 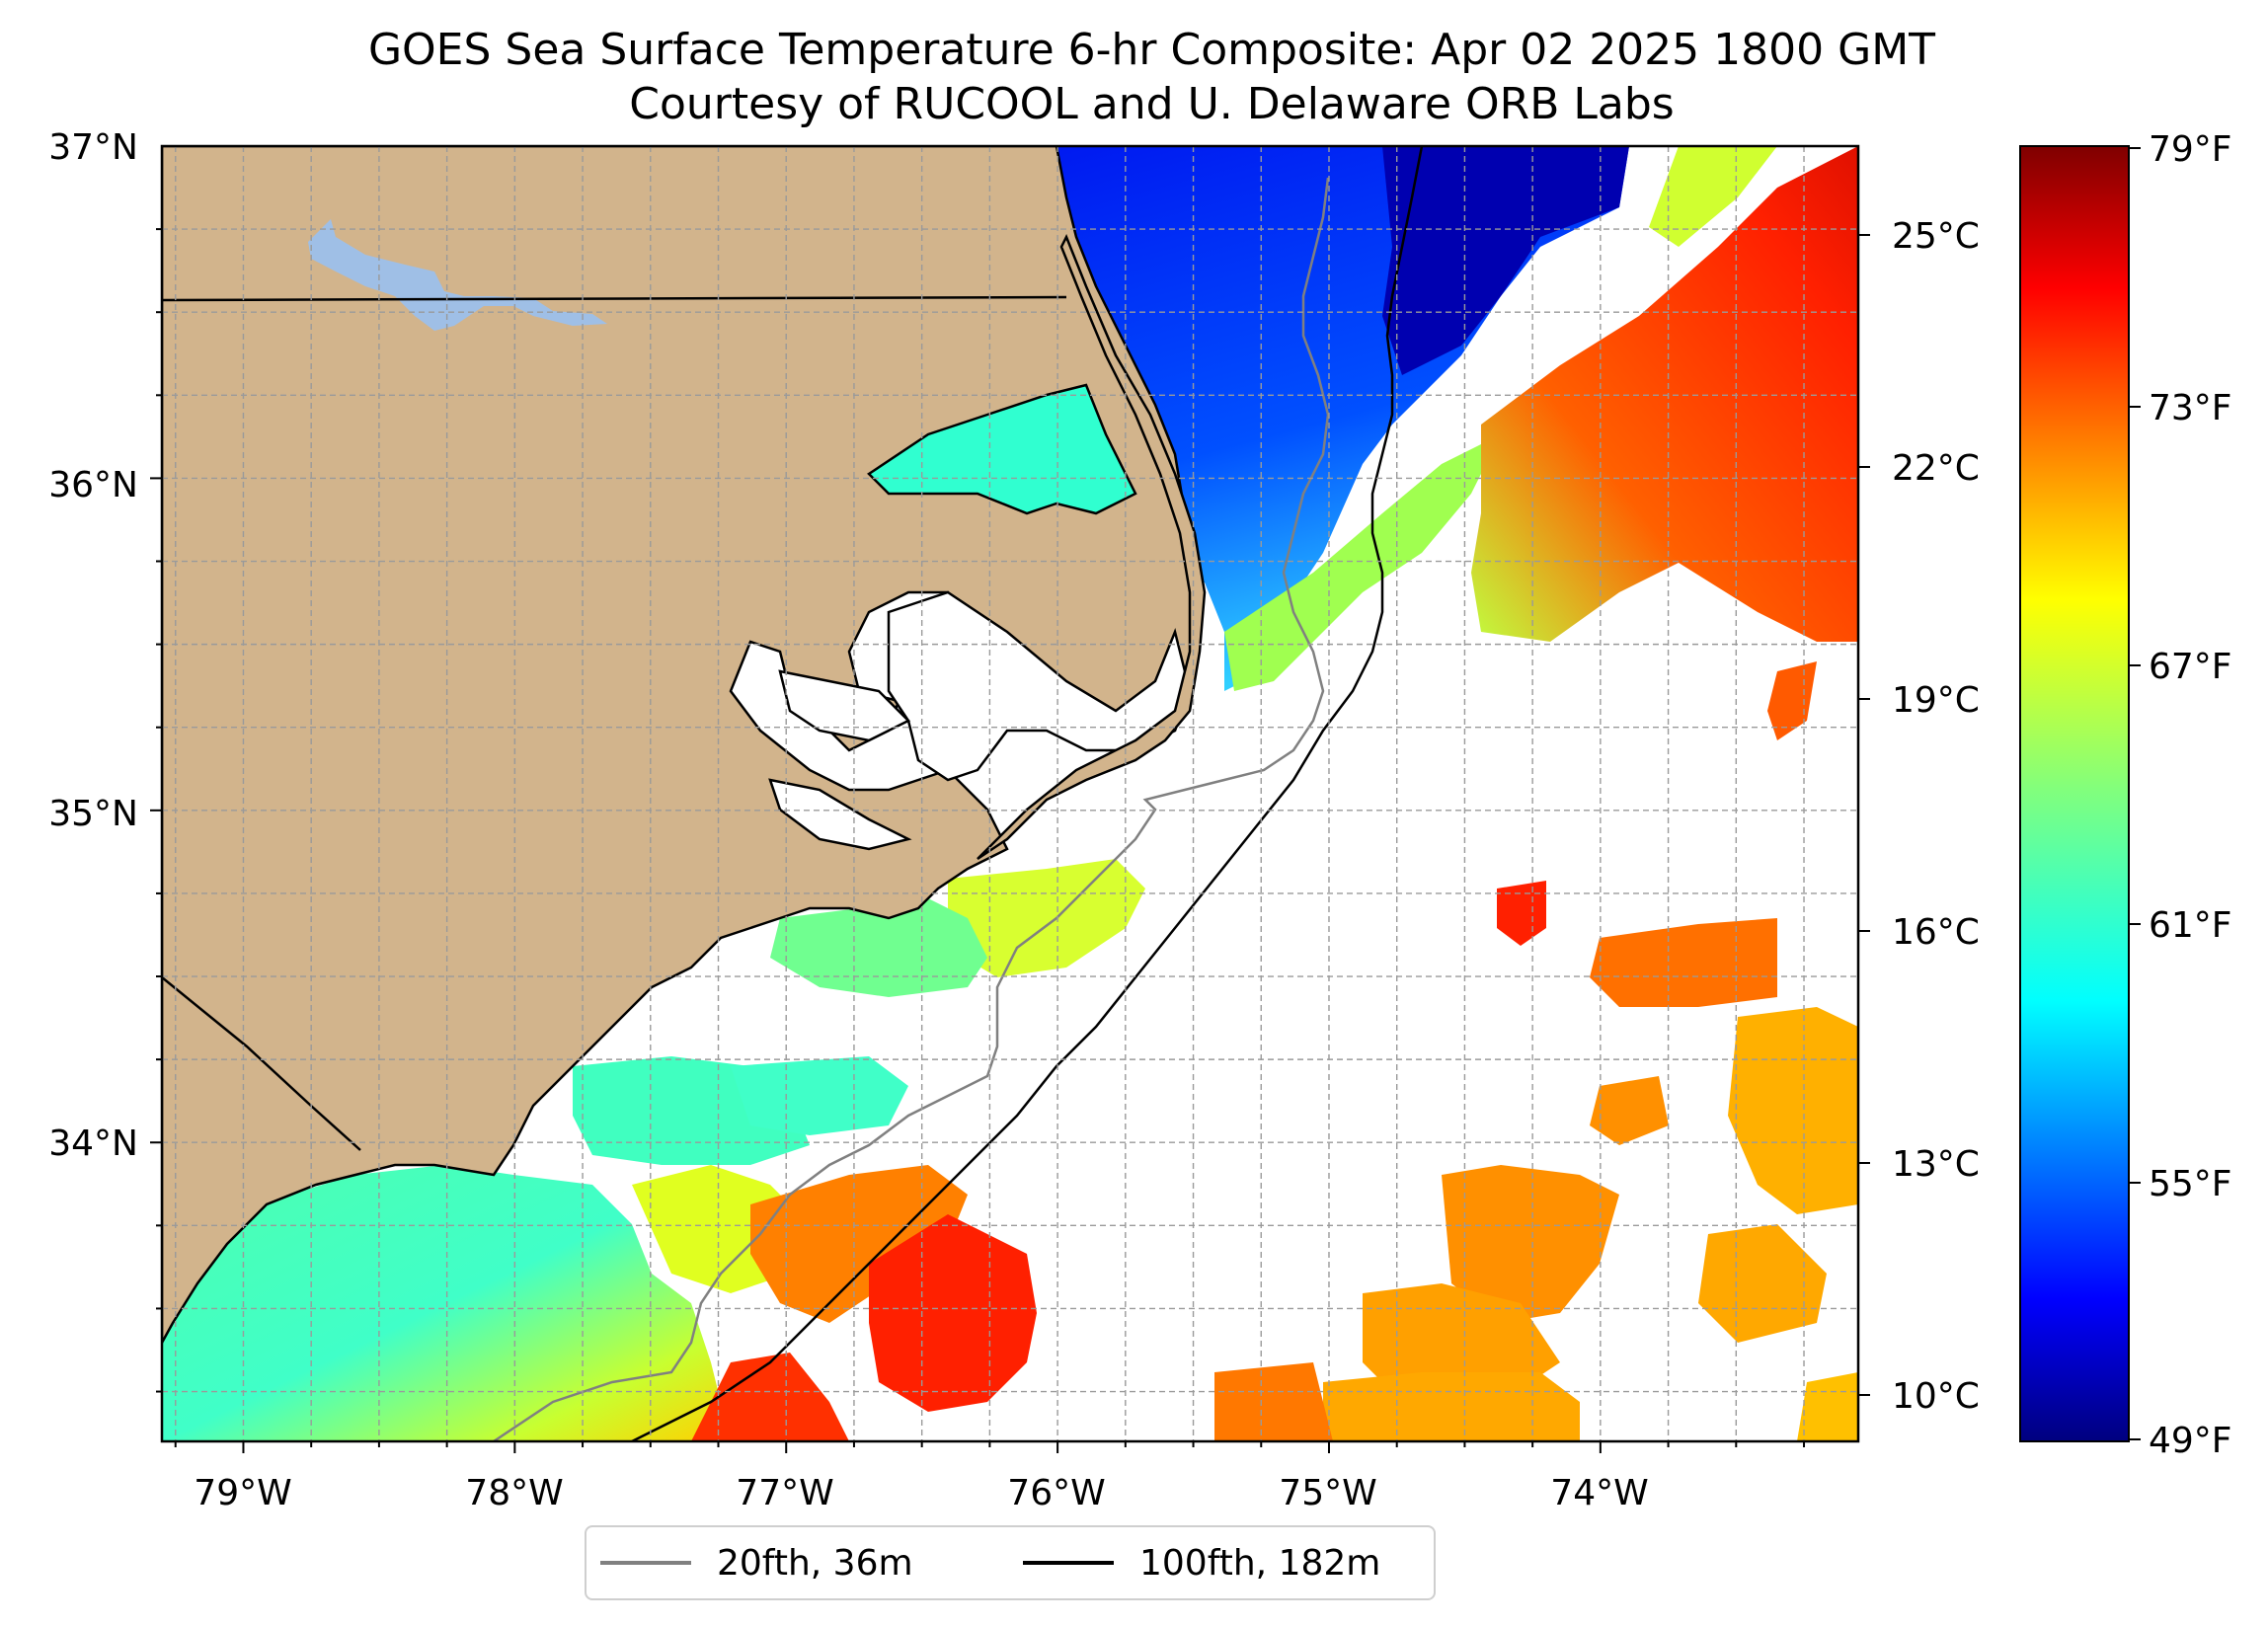 I want to click on legend-label-100fth: 100fth, 182m, so click(x=1260, y=1563).